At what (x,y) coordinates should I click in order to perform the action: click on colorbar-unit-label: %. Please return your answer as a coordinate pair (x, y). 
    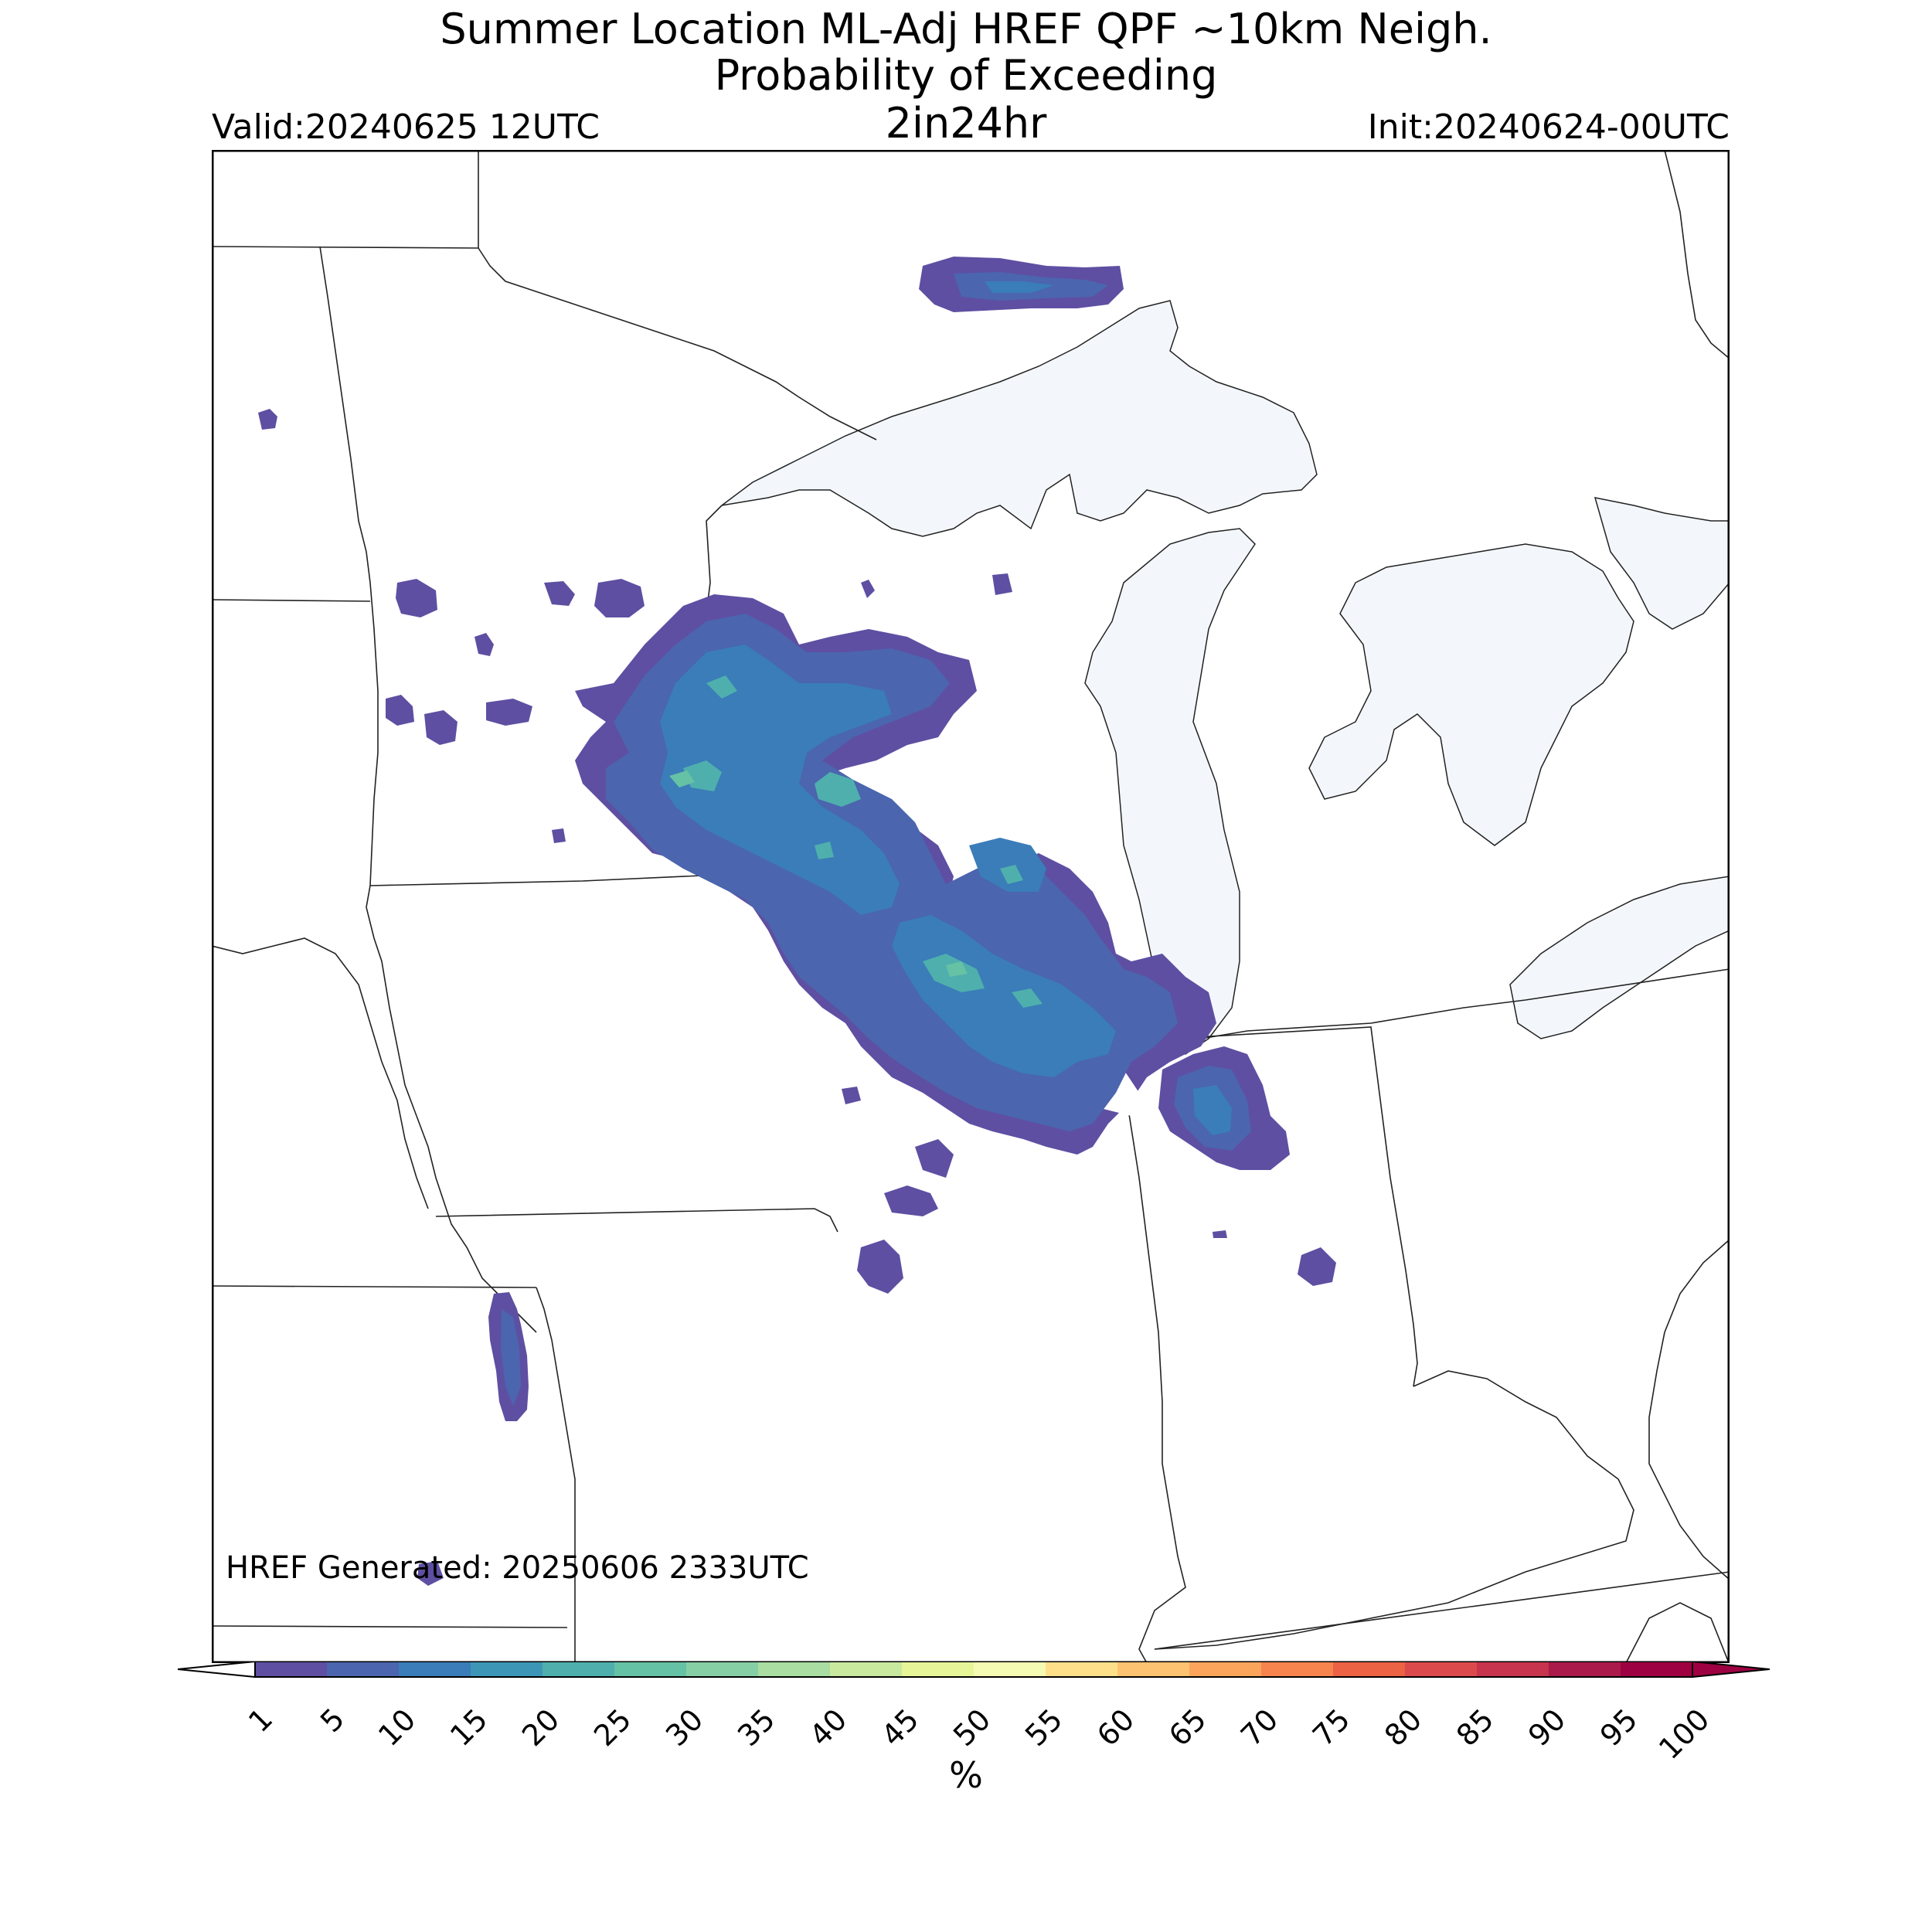
    Looking at the image, I should click on (966, 1775).